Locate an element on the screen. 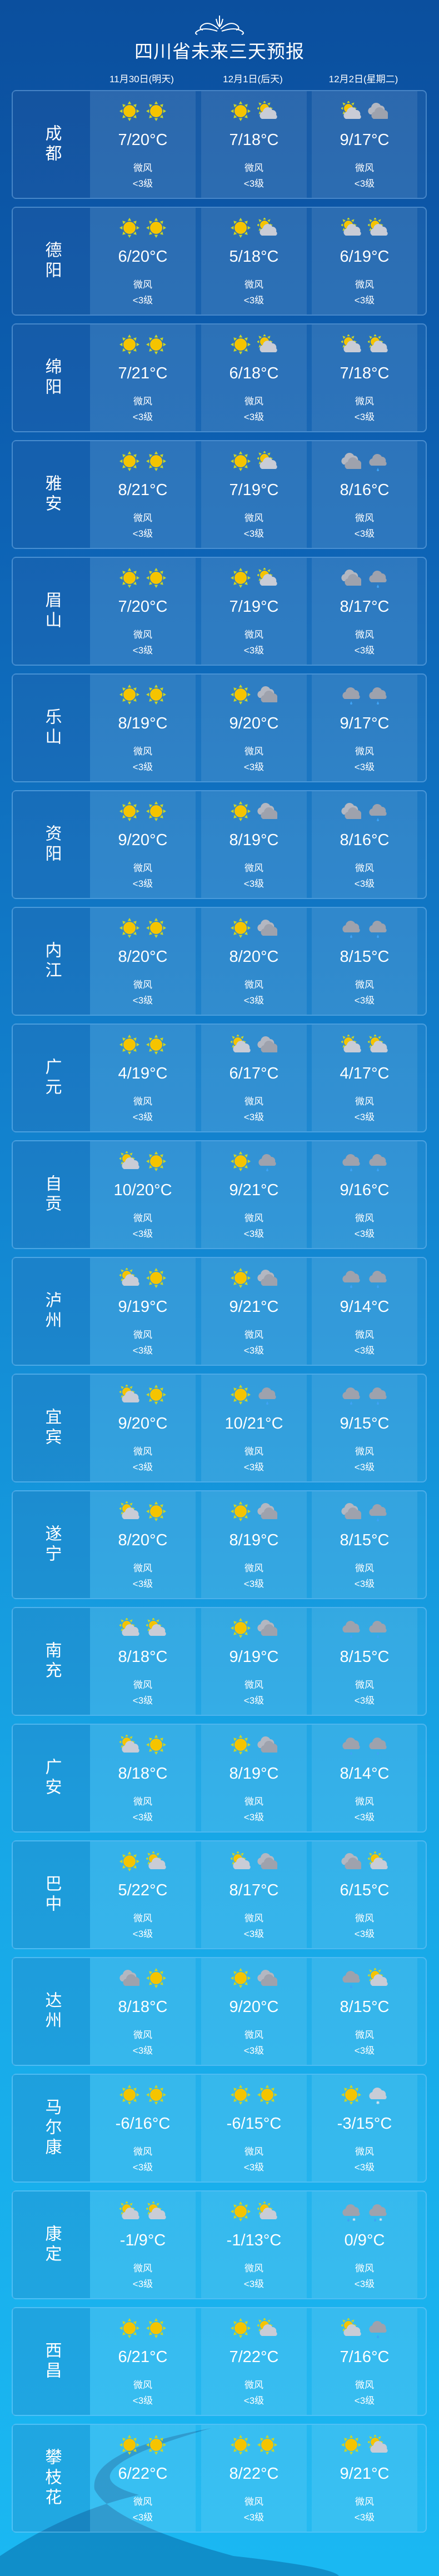 This screenshot has width=439, height=2576. city-name: 内江 is located at coordinates (51, 961).